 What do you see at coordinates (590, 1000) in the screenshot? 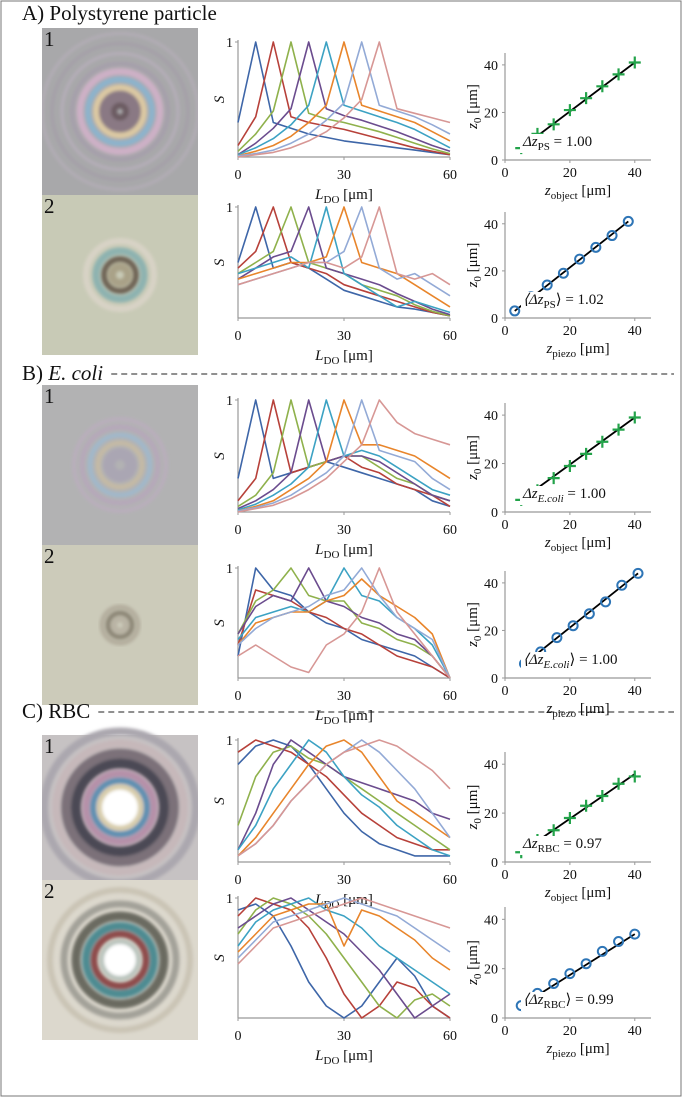
I see `fit-annotation-rest: ⟩ = 0.99` at bounding box center [590, 1000].